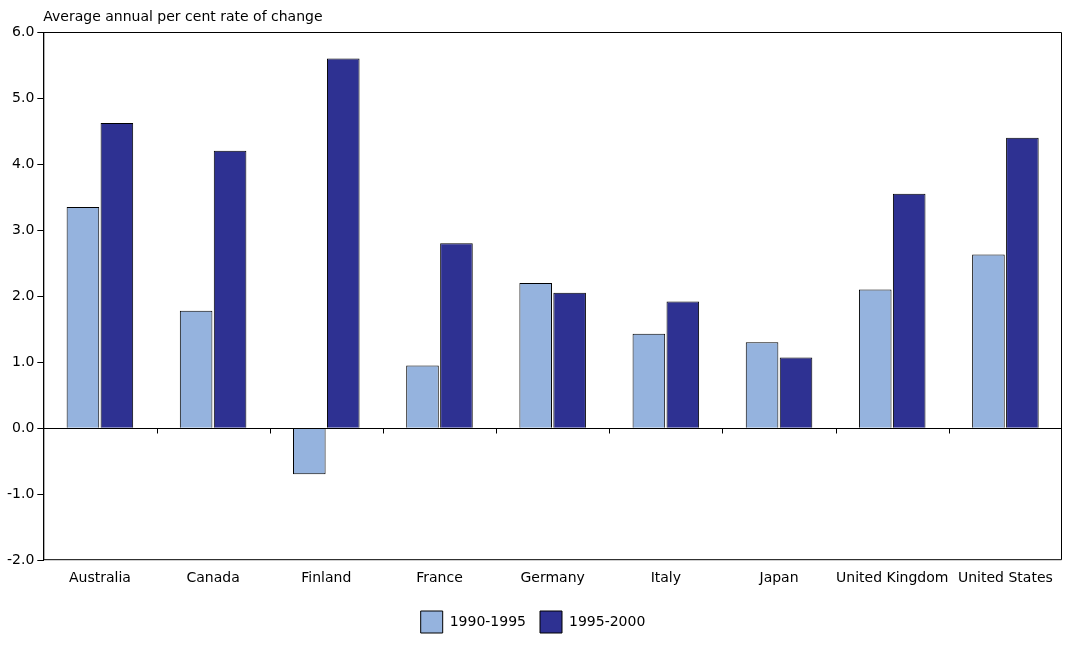  I want to click on x-tick-label: Italy, so click(666, 577).